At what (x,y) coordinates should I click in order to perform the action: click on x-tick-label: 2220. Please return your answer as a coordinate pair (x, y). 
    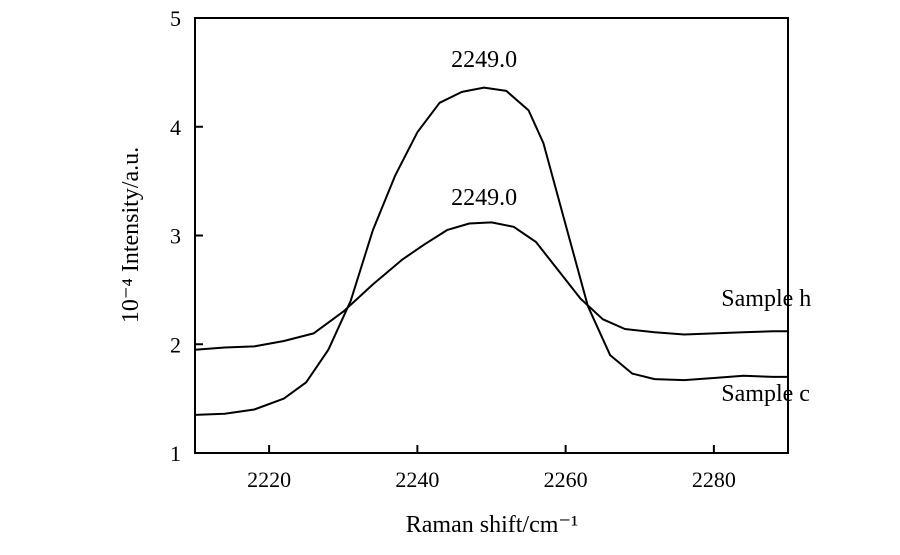
    Looking at the image, I should click on (269, 479).